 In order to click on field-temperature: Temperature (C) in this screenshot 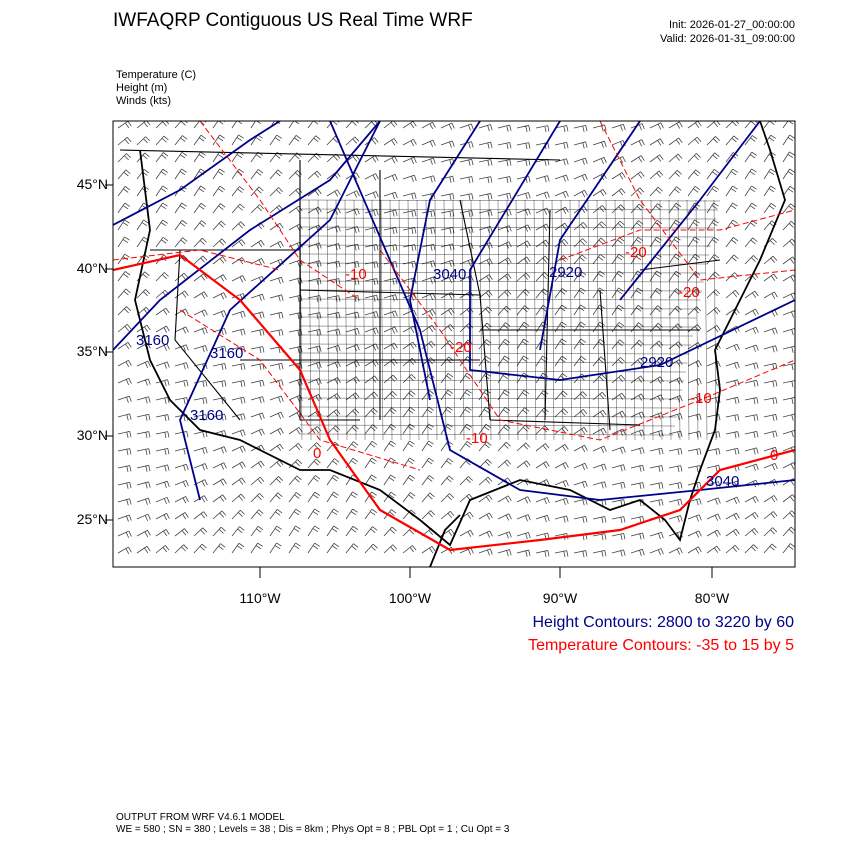, I will do `click(156, 75)`.